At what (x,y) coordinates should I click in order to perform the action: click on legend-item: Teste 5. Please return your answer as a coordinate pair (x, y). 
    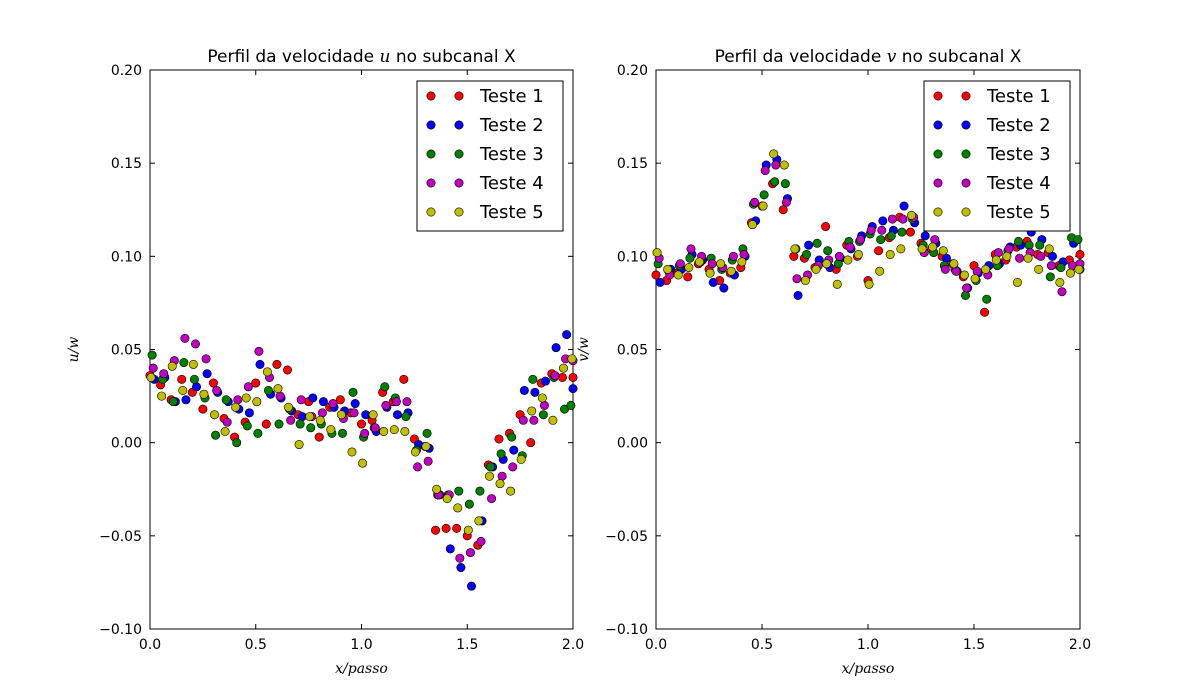
    Looking at the image, I should click on (992, 212).